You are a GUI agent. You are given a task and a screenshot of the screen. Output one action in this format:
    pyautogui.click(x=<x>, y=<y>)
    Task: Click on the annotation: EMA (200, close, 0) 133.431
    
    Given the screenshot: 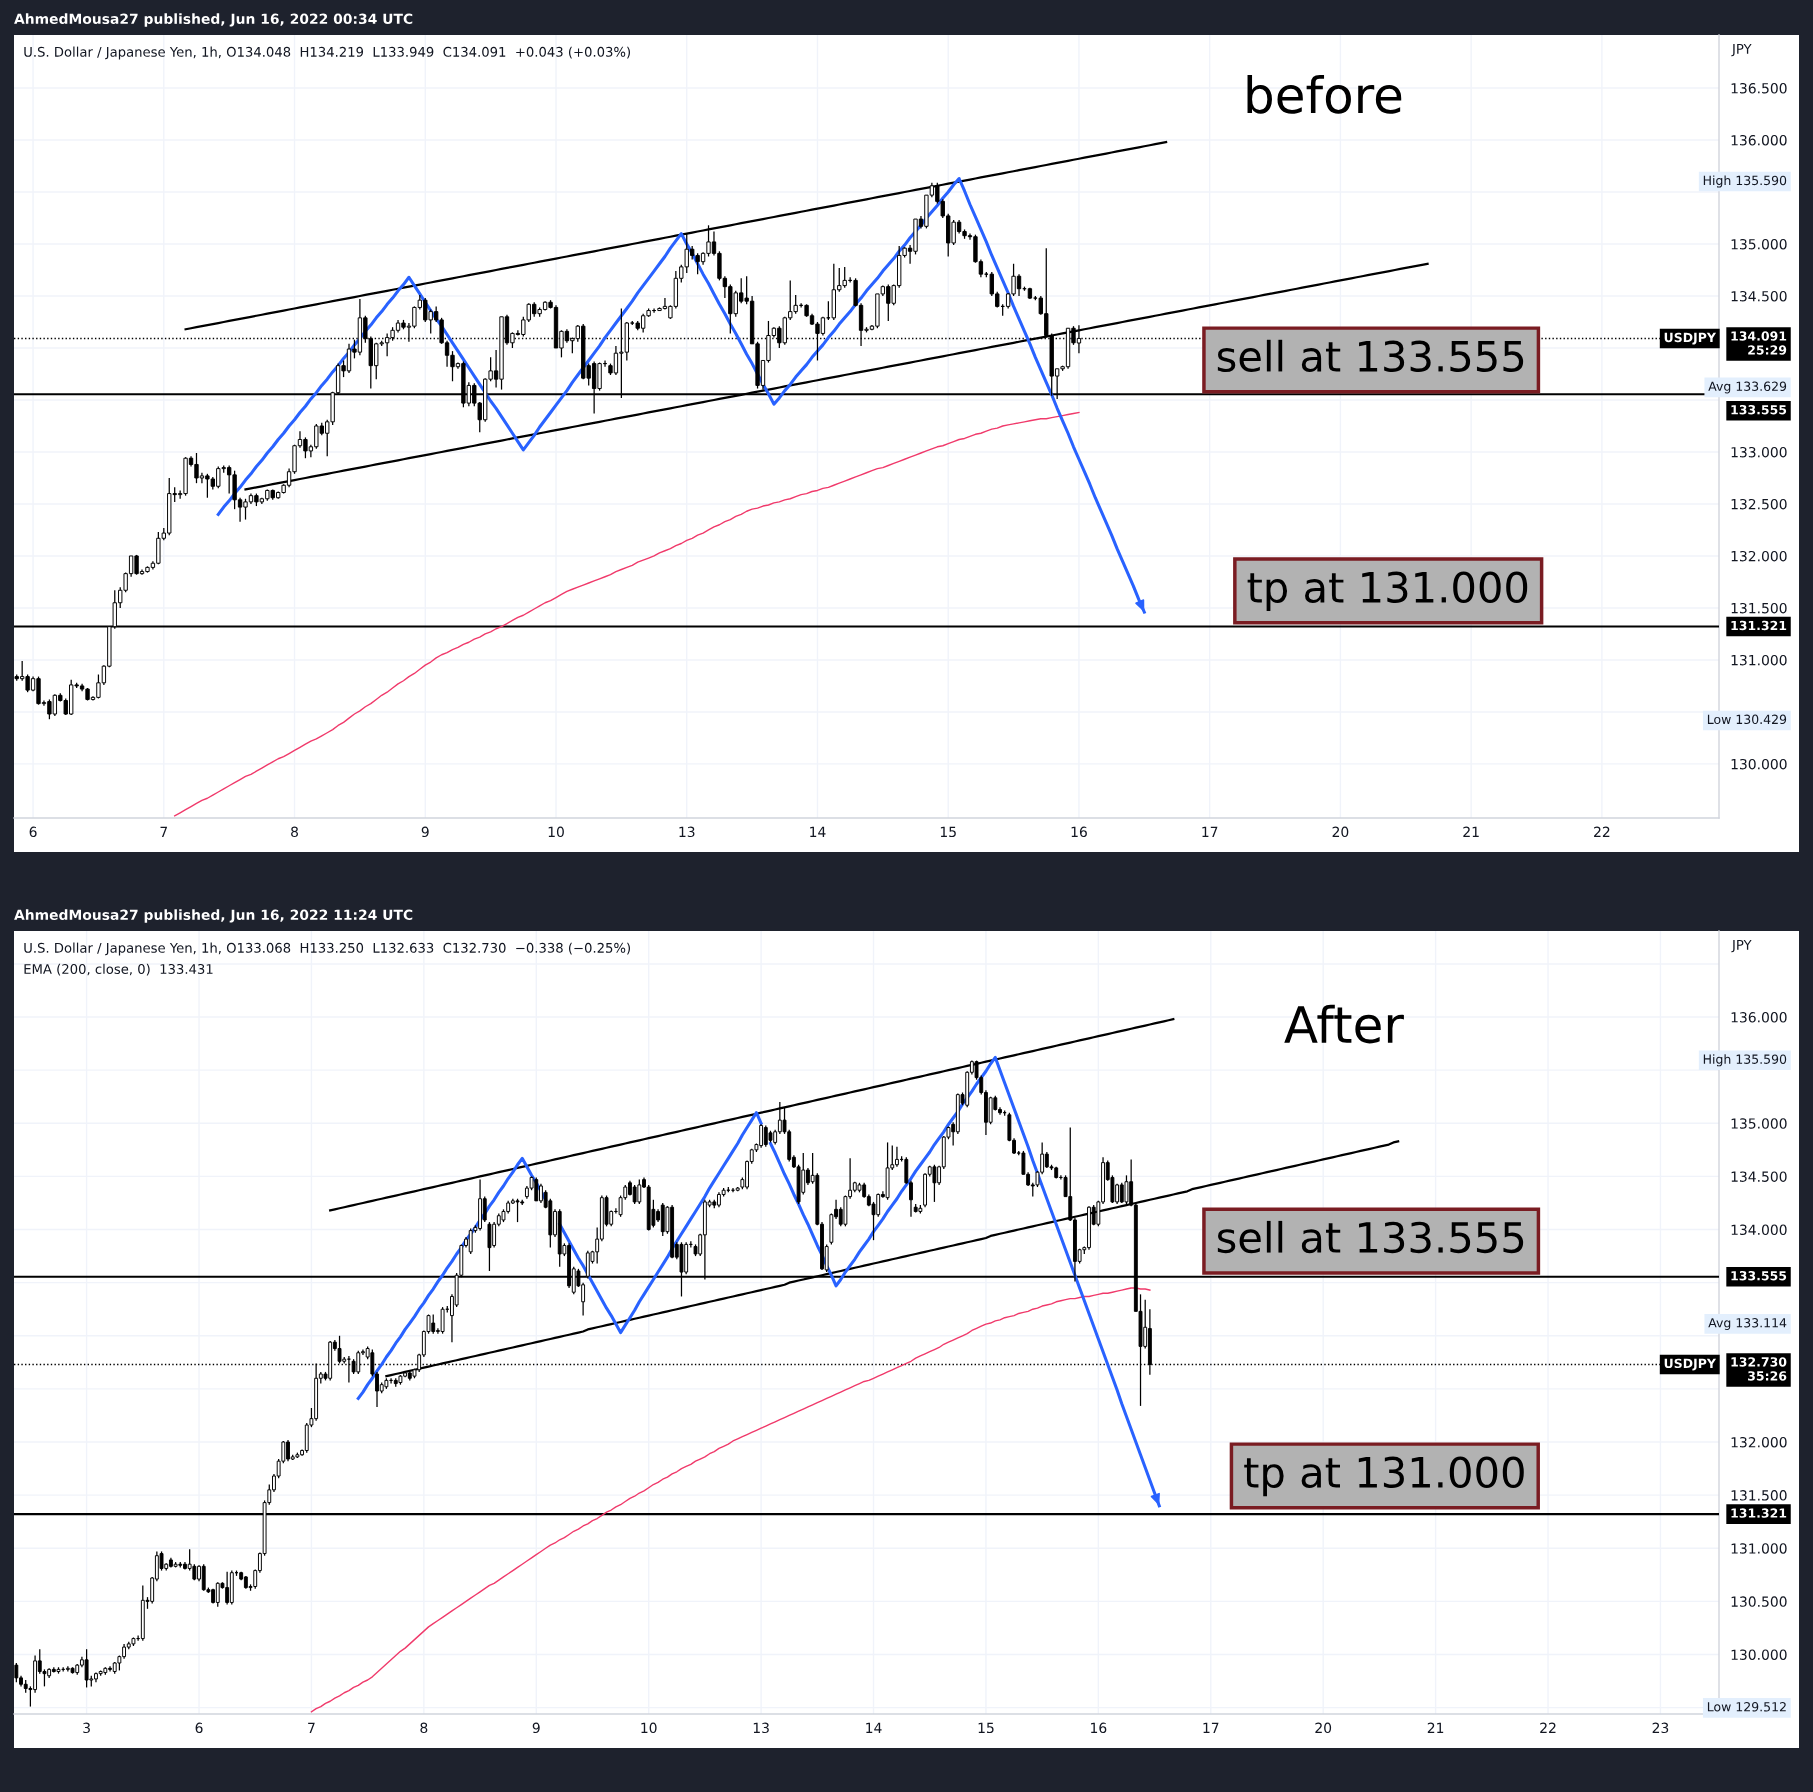 What is the action you would take?
    pyautogui.click(x=118, y=969)
    